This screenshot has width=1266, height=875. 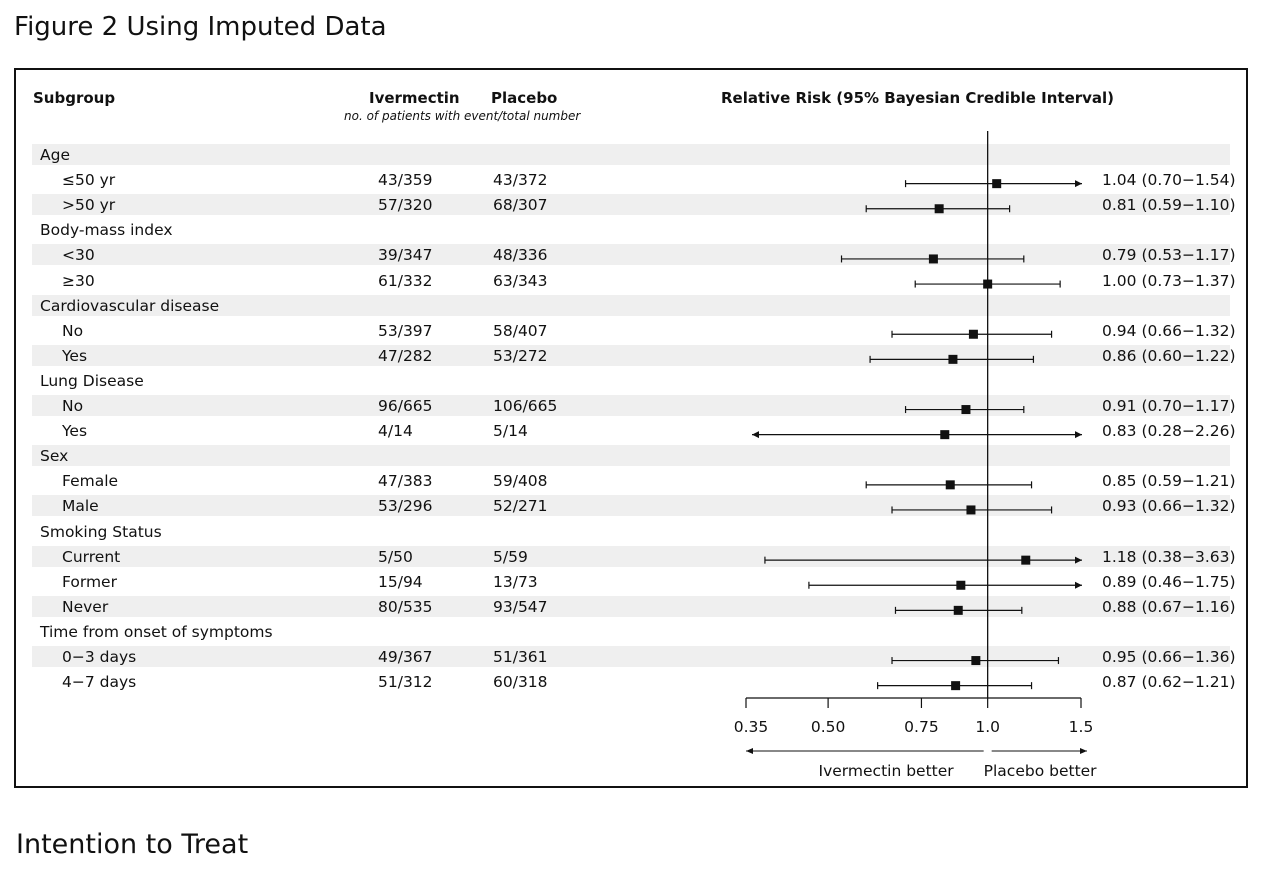 What do you see at coordinates (99, 657) in the screenshot?
I see `subgroup-label: 0−3 days` at bounding box center [99, 657].